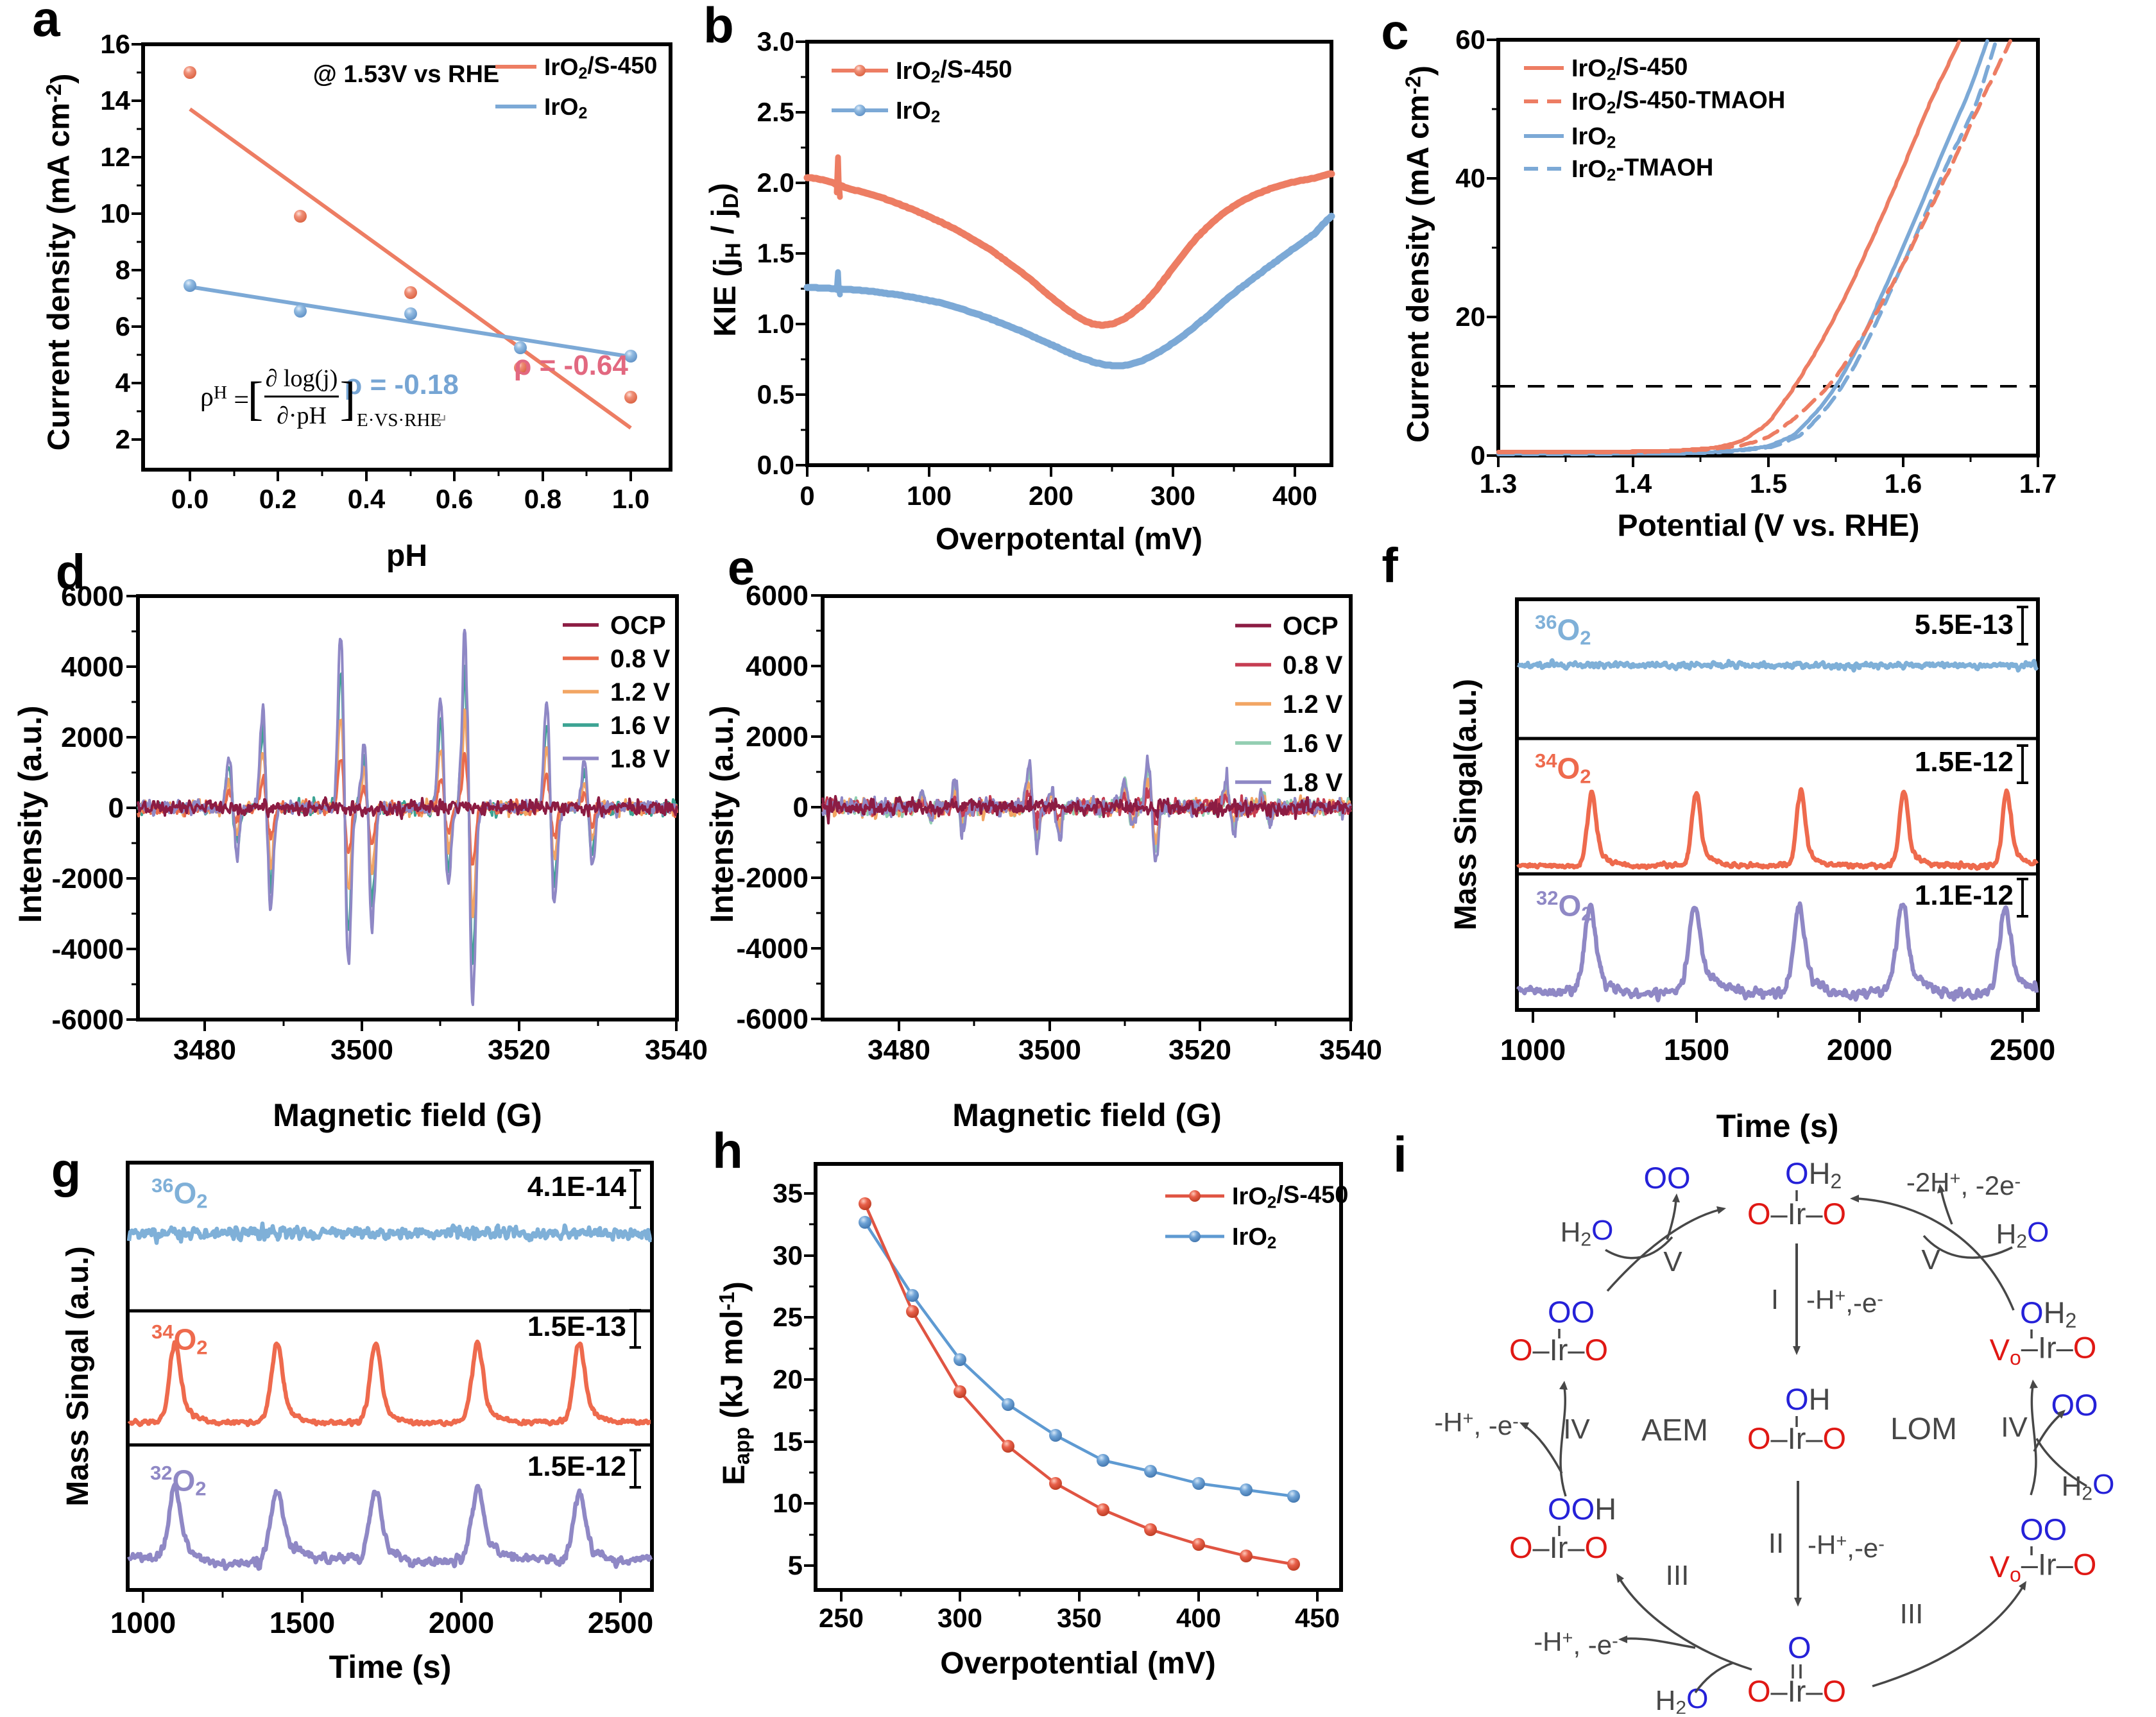 The height and width of the screenshot is (1717, 2156). What do you see at coordinates (302, 415) in the screenshot?
I see `svg-text: ∂·pH` at bounding box center [302, 415].